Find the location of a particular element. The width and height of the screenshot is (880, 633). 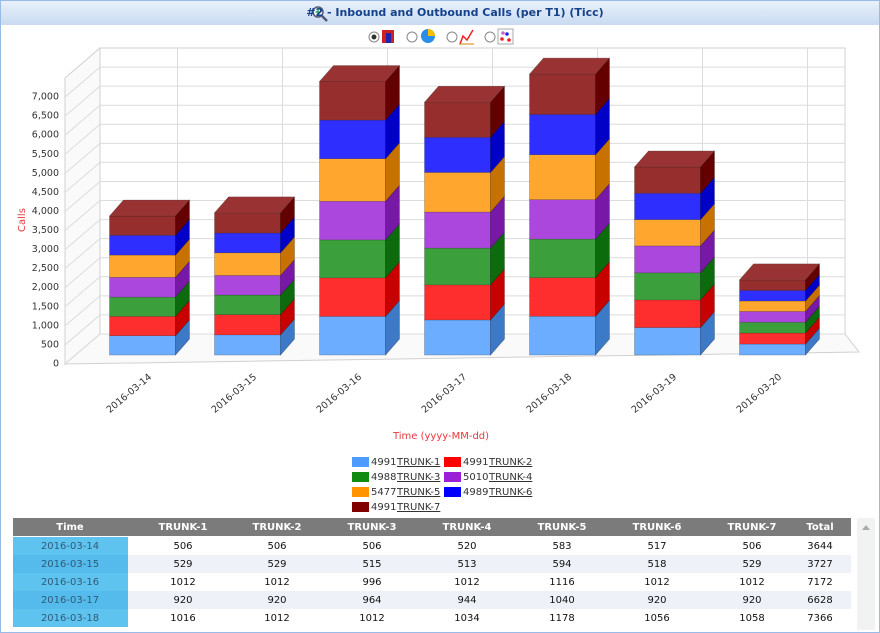

time-cell: 2016-03-15 is located at coordinates (70, 564).